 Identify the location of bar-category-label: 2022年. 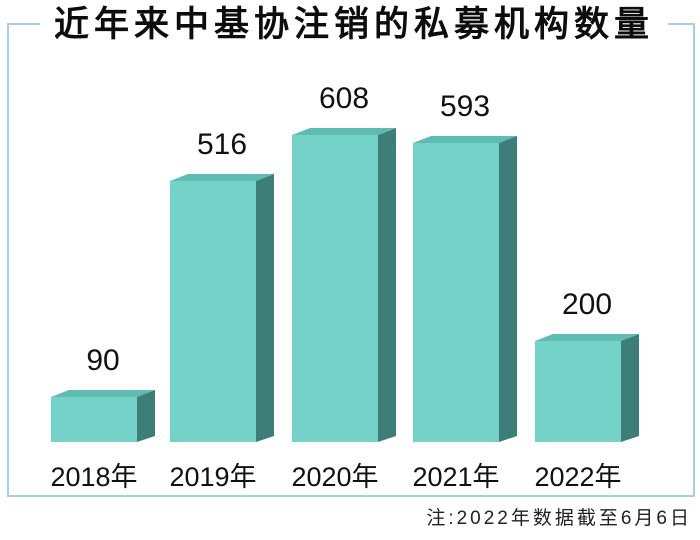
(578, 477).